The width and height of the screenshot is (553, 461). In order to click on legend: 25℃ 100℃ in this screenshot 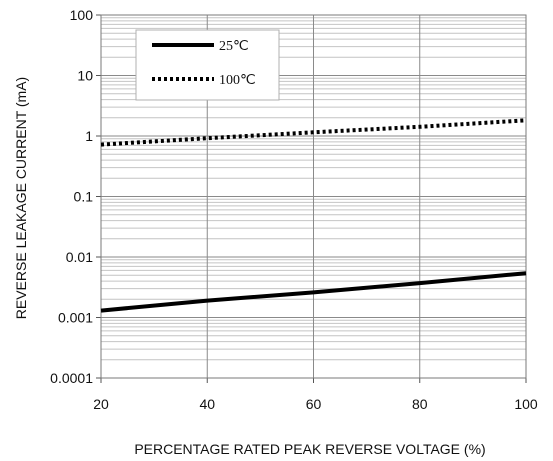, I will do `click(207, 65)`.